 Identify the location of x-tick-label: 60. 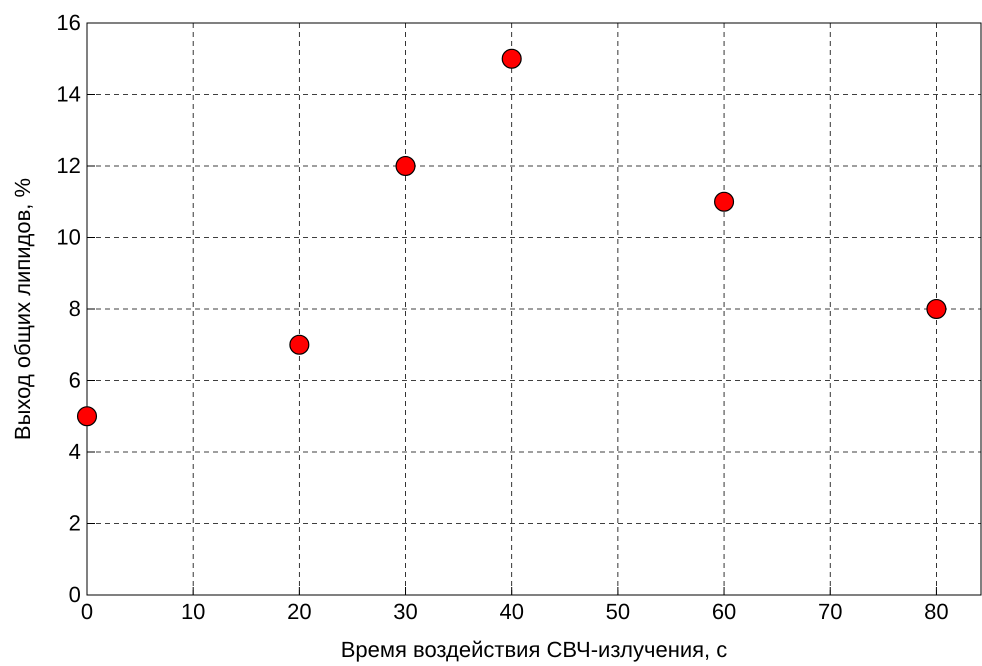
(724, 611).